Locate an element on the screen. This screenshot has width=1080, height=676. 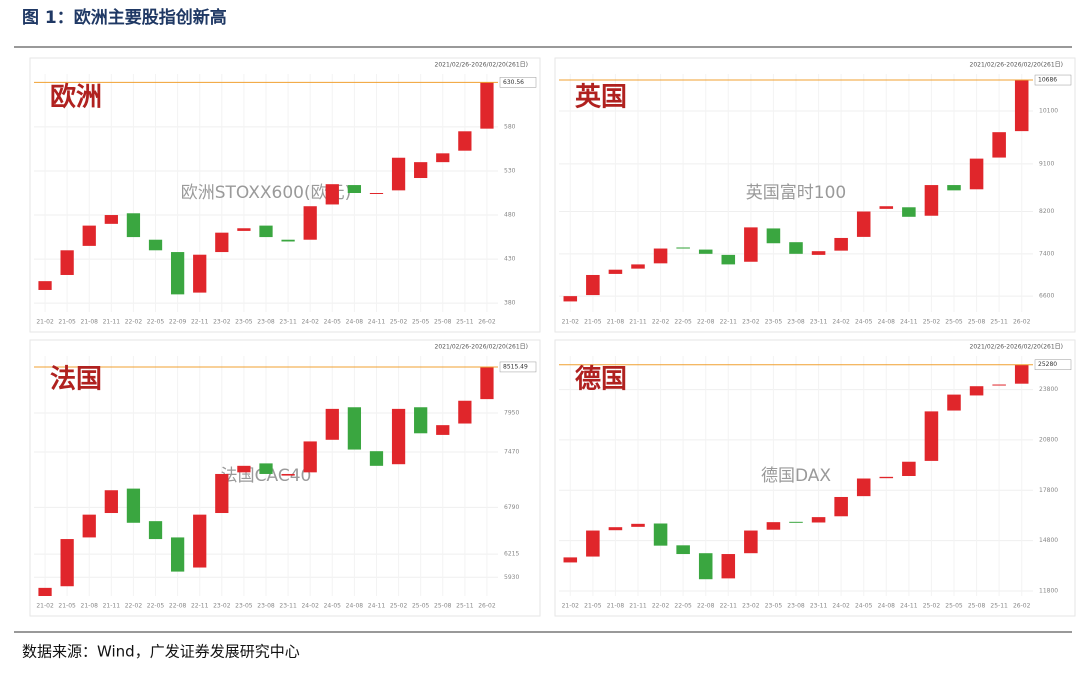
x-tick-label: 23-05 is located at coordinates (244, 606).